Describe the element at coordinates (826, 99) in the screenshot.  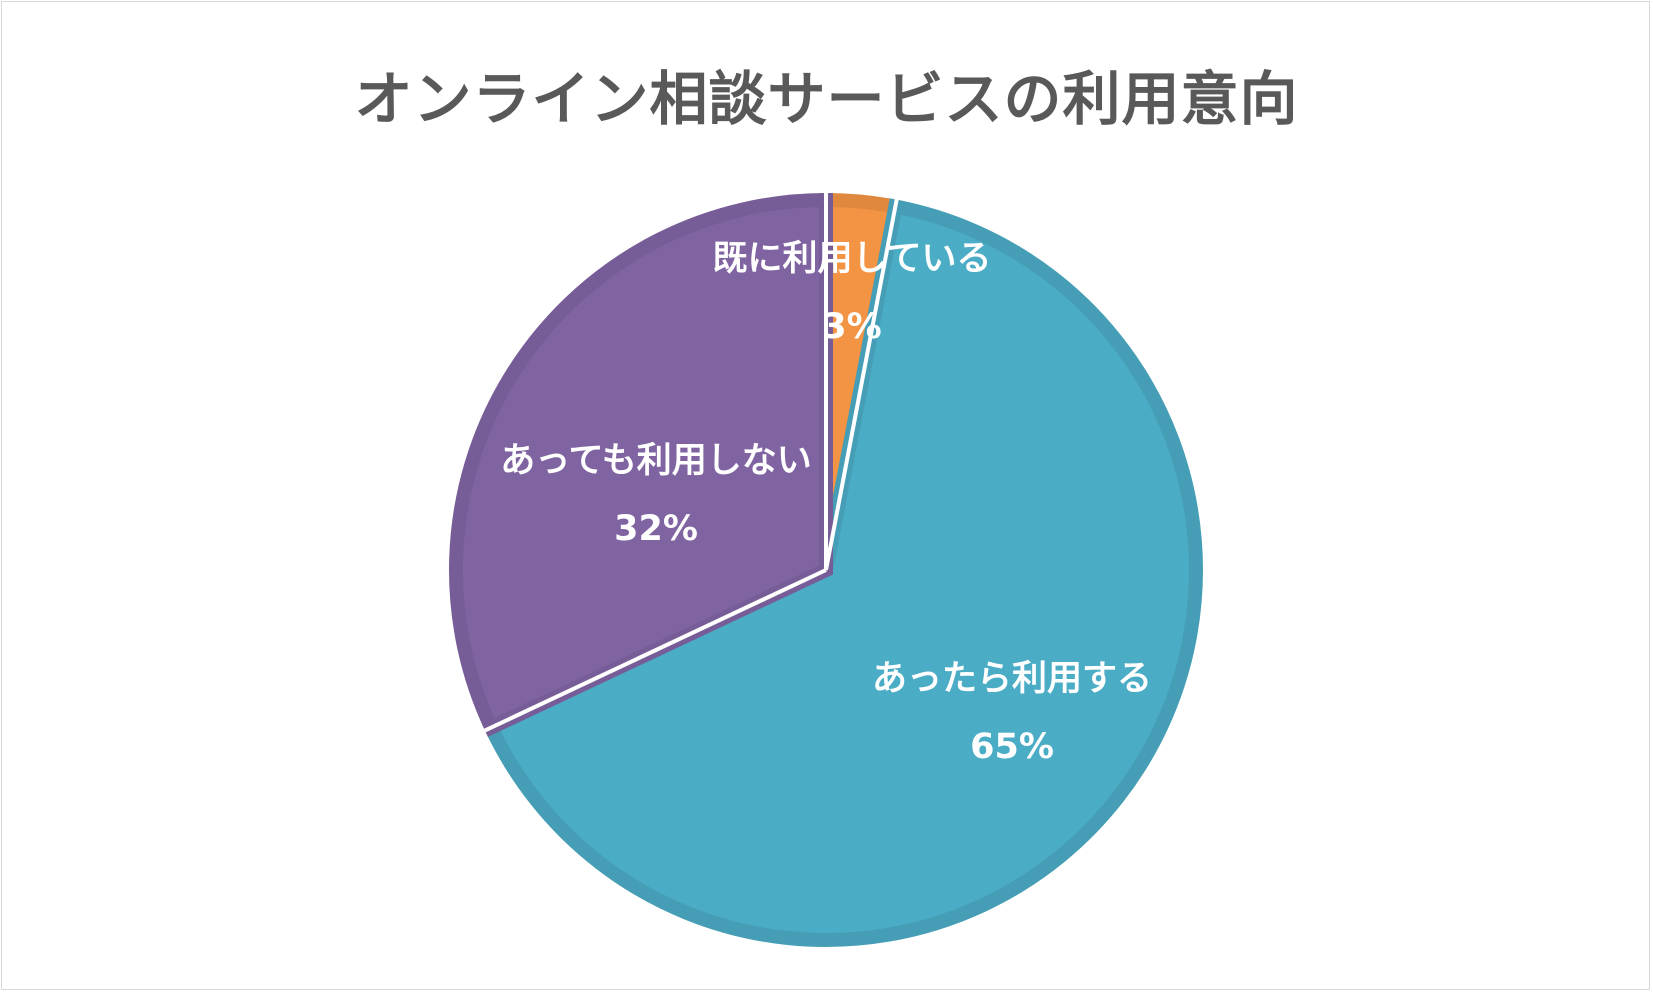
I see `chart-title: オンライン相談サービスの利用意向` at that location.